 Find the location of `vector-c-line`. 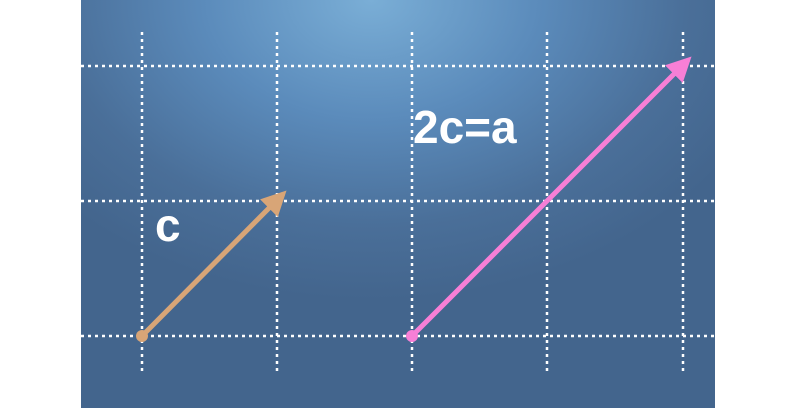

vector-c-line is located at coordinates (213, 264).